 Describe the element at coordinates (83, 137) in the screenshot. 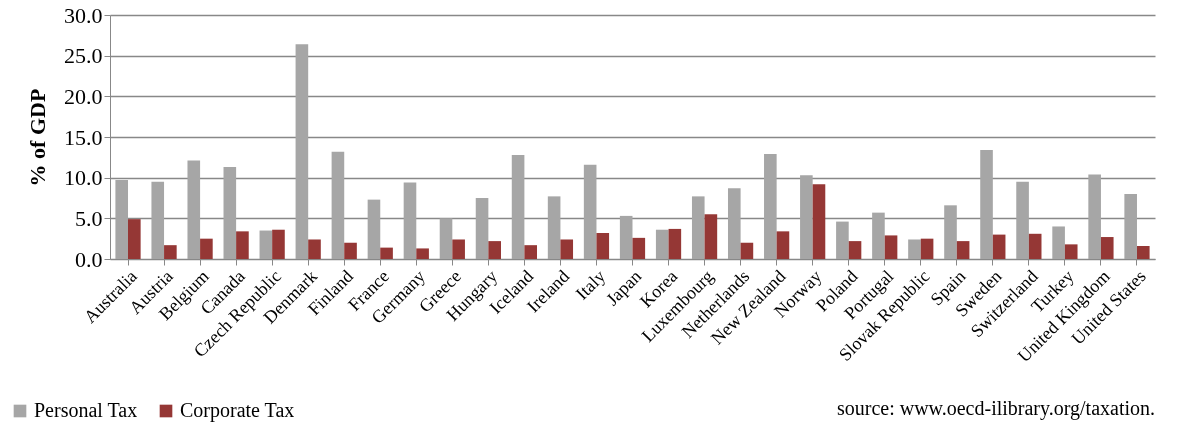

I see `y-tick-label: 15.0` at that location.